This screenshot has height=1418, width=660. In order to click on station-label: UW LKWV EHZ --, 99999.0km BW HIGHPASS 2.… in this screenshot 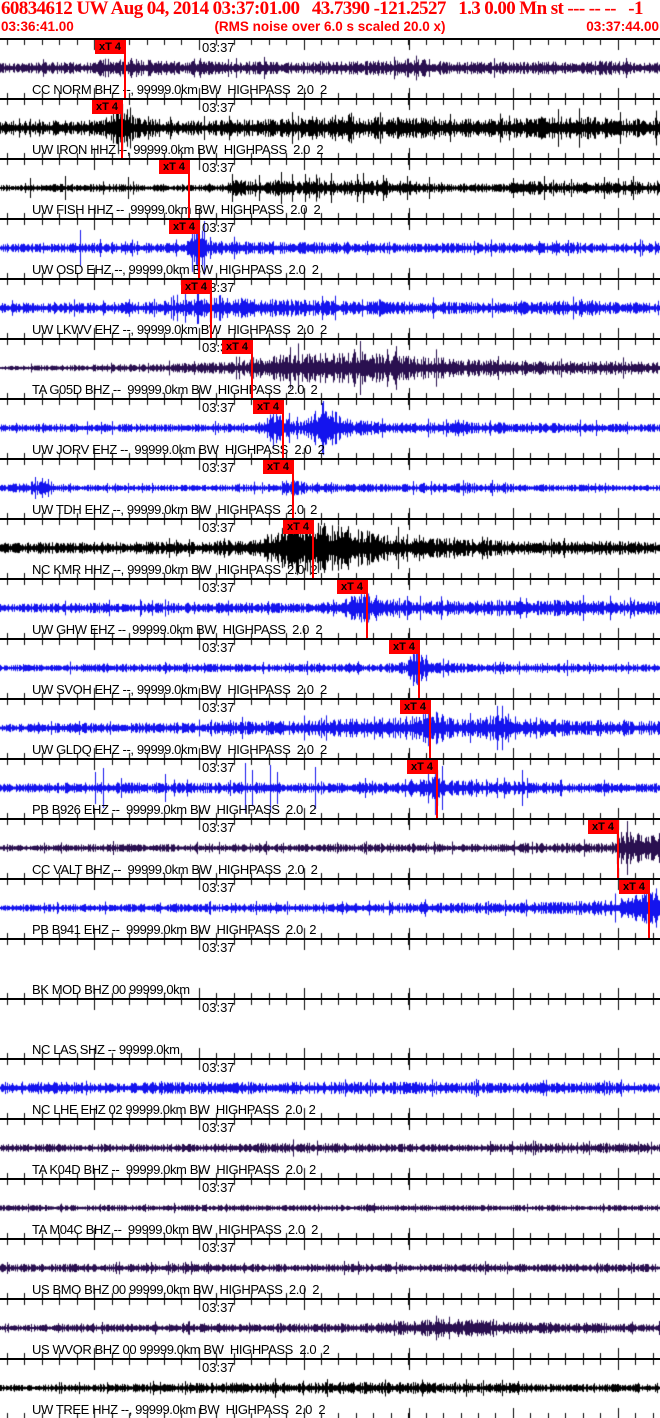, I will do `click(179, 329)`.